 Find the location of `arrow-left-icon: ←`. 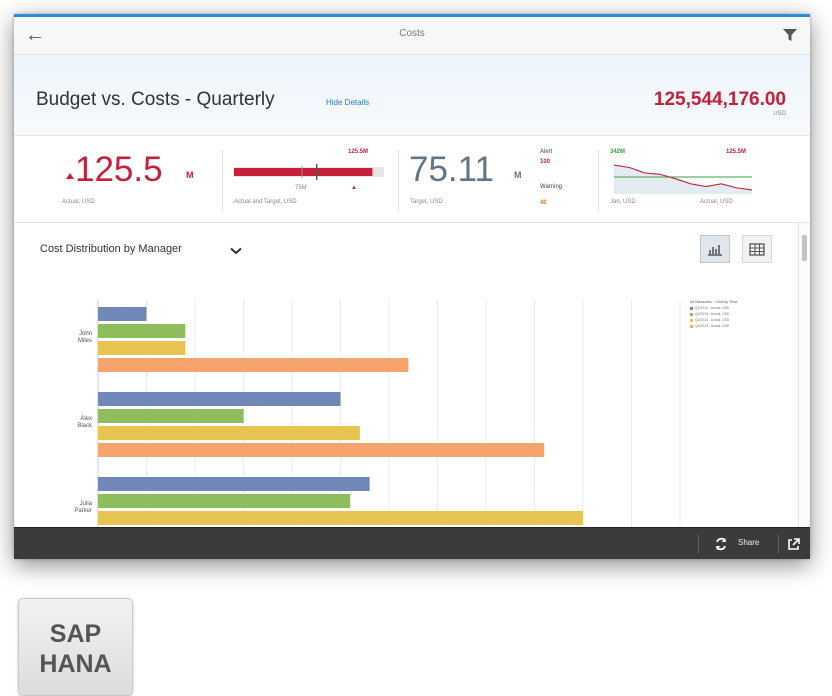

arrow-left-icon: ← is located at coordinates (35, 35).